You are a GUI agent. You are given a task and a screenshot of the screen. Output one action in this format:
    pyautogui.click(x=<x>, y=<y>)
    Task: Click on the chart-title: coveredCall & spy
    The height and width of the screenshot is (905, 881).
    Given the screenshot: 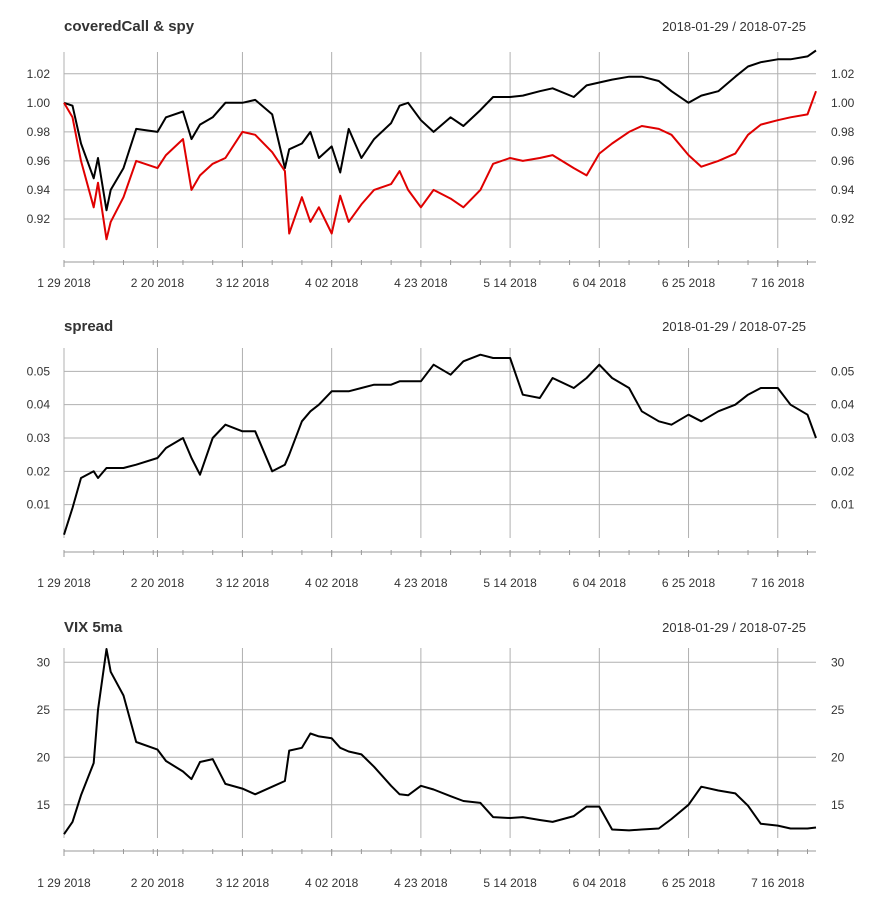 What is the action you would take?
    pyautogui.click(x=129, y=26)
    